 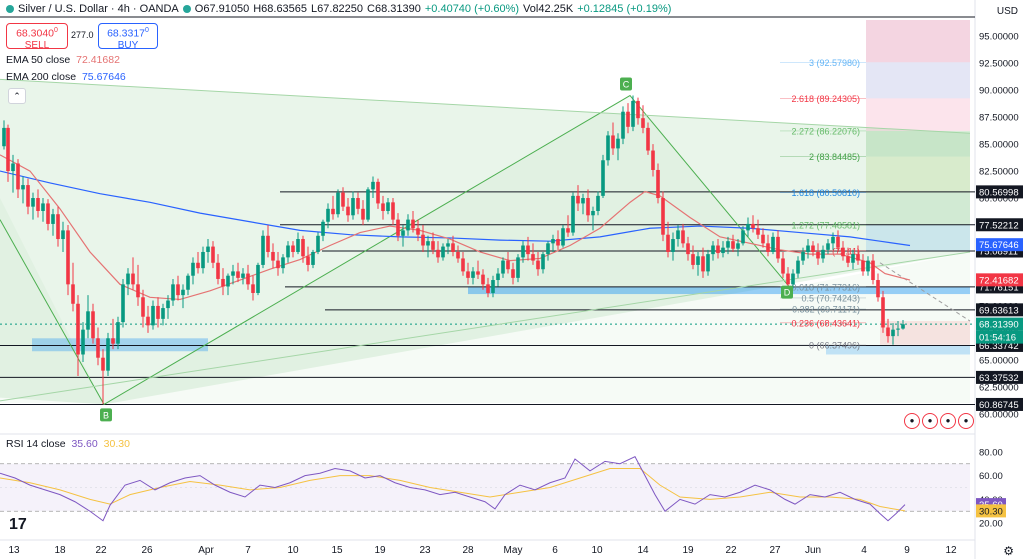 What do you see at coordinates (813, 550) in the screenshot?
I see `date-tick-label: Jun` at bounding box center [813, 550].